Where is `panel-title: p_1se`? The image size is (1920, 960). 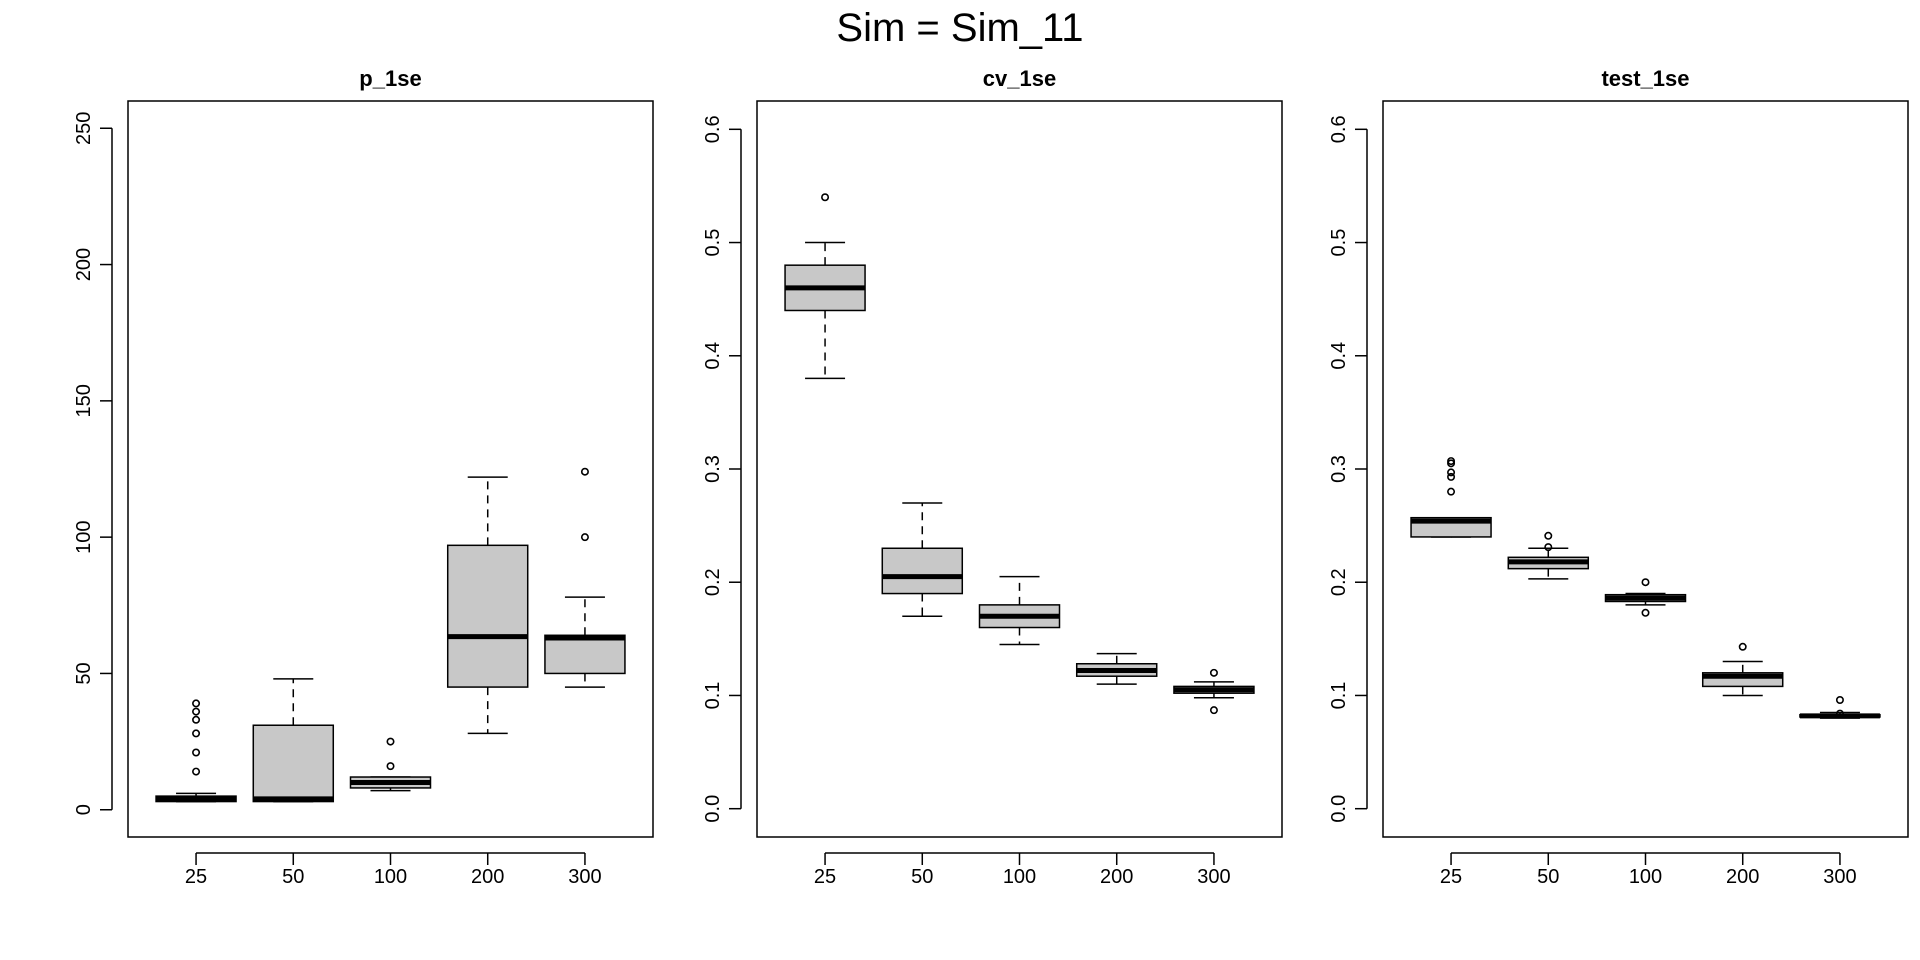 panel-title: p_1se is located at coordinates (390, 78).